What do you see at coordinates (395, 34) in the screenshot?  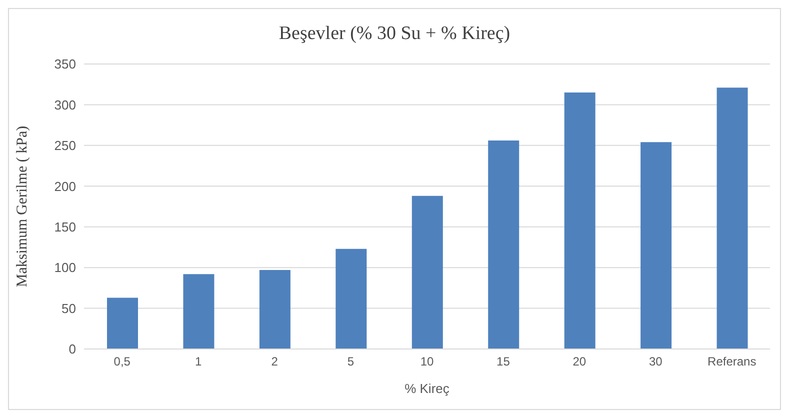 I see `chart-title: Beşevler (% 30 Su + % Kireç)` at bounding box center [395, 34].